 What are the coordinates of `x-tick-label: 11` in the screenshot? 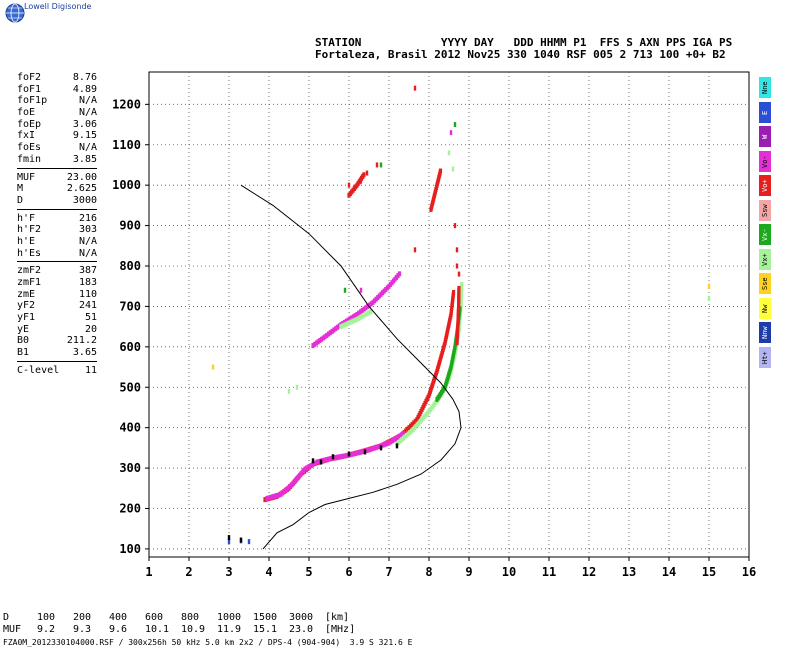 It's located at (549, 572).